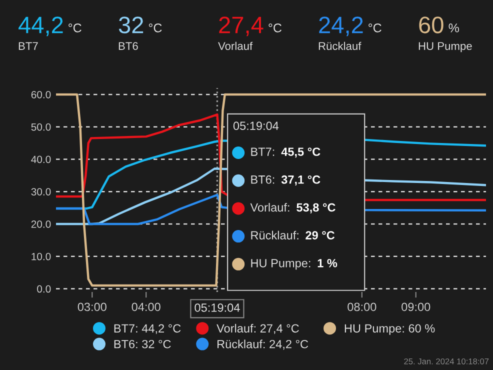 This screenshot has height=370, width=493. What do you see at coordinates (44, 289) in the screenshot?
I see `y-tick-label: 0.0` at bounding box center [44, 289].